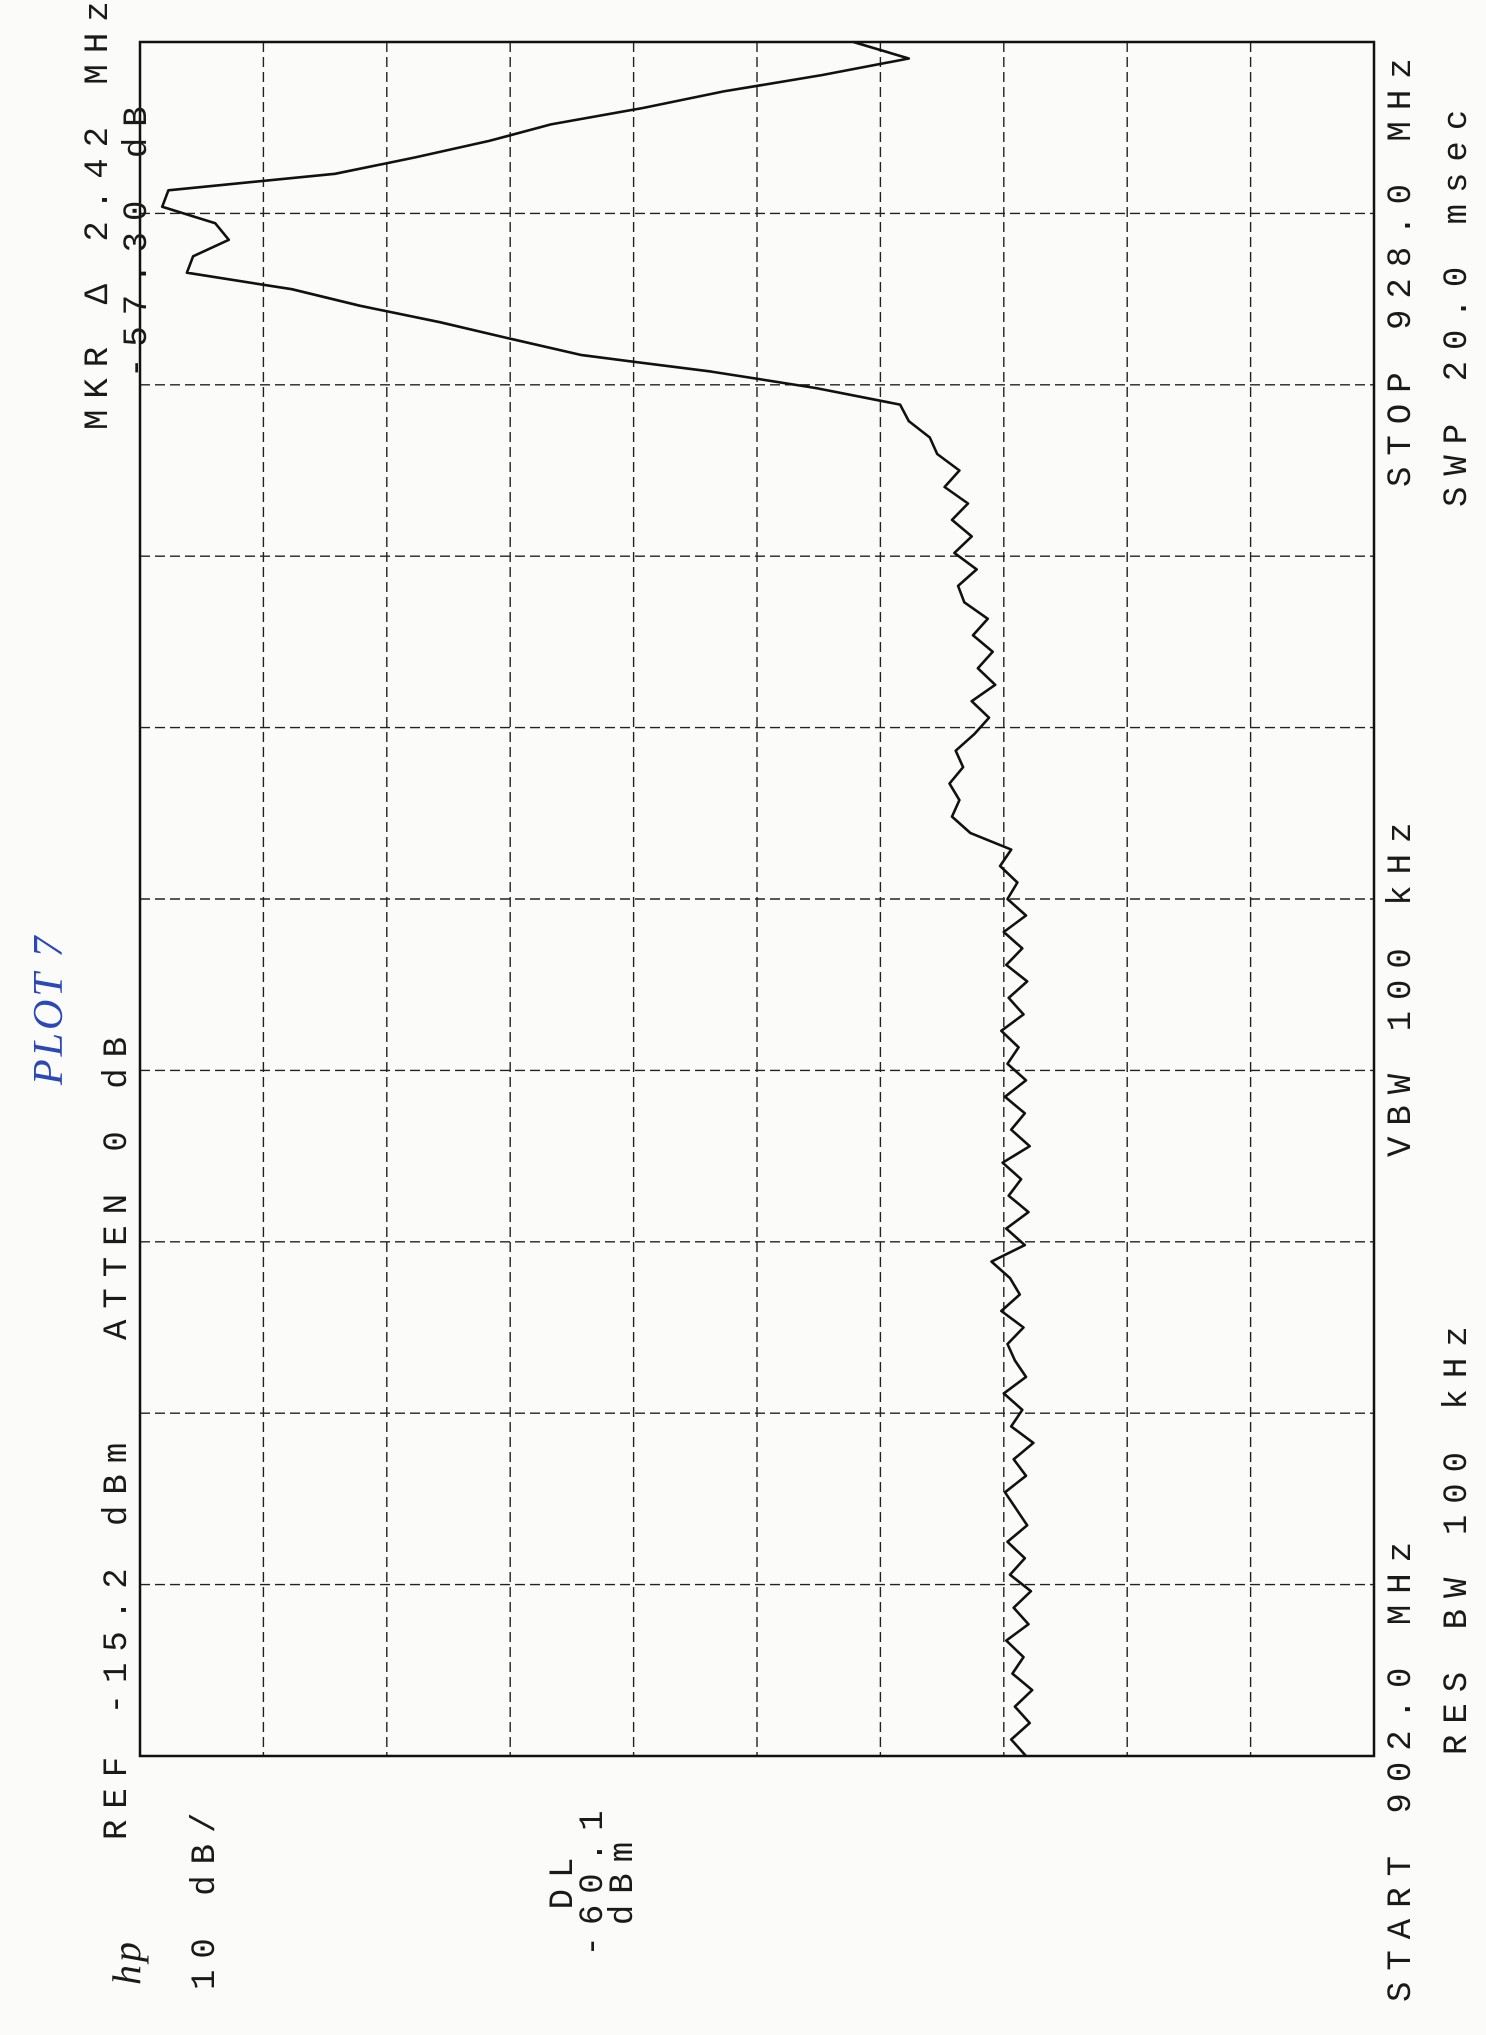 The image size is (1486, 2035). I want to click on attenuation: ATTEN 0 dB, so click(118, 1183).